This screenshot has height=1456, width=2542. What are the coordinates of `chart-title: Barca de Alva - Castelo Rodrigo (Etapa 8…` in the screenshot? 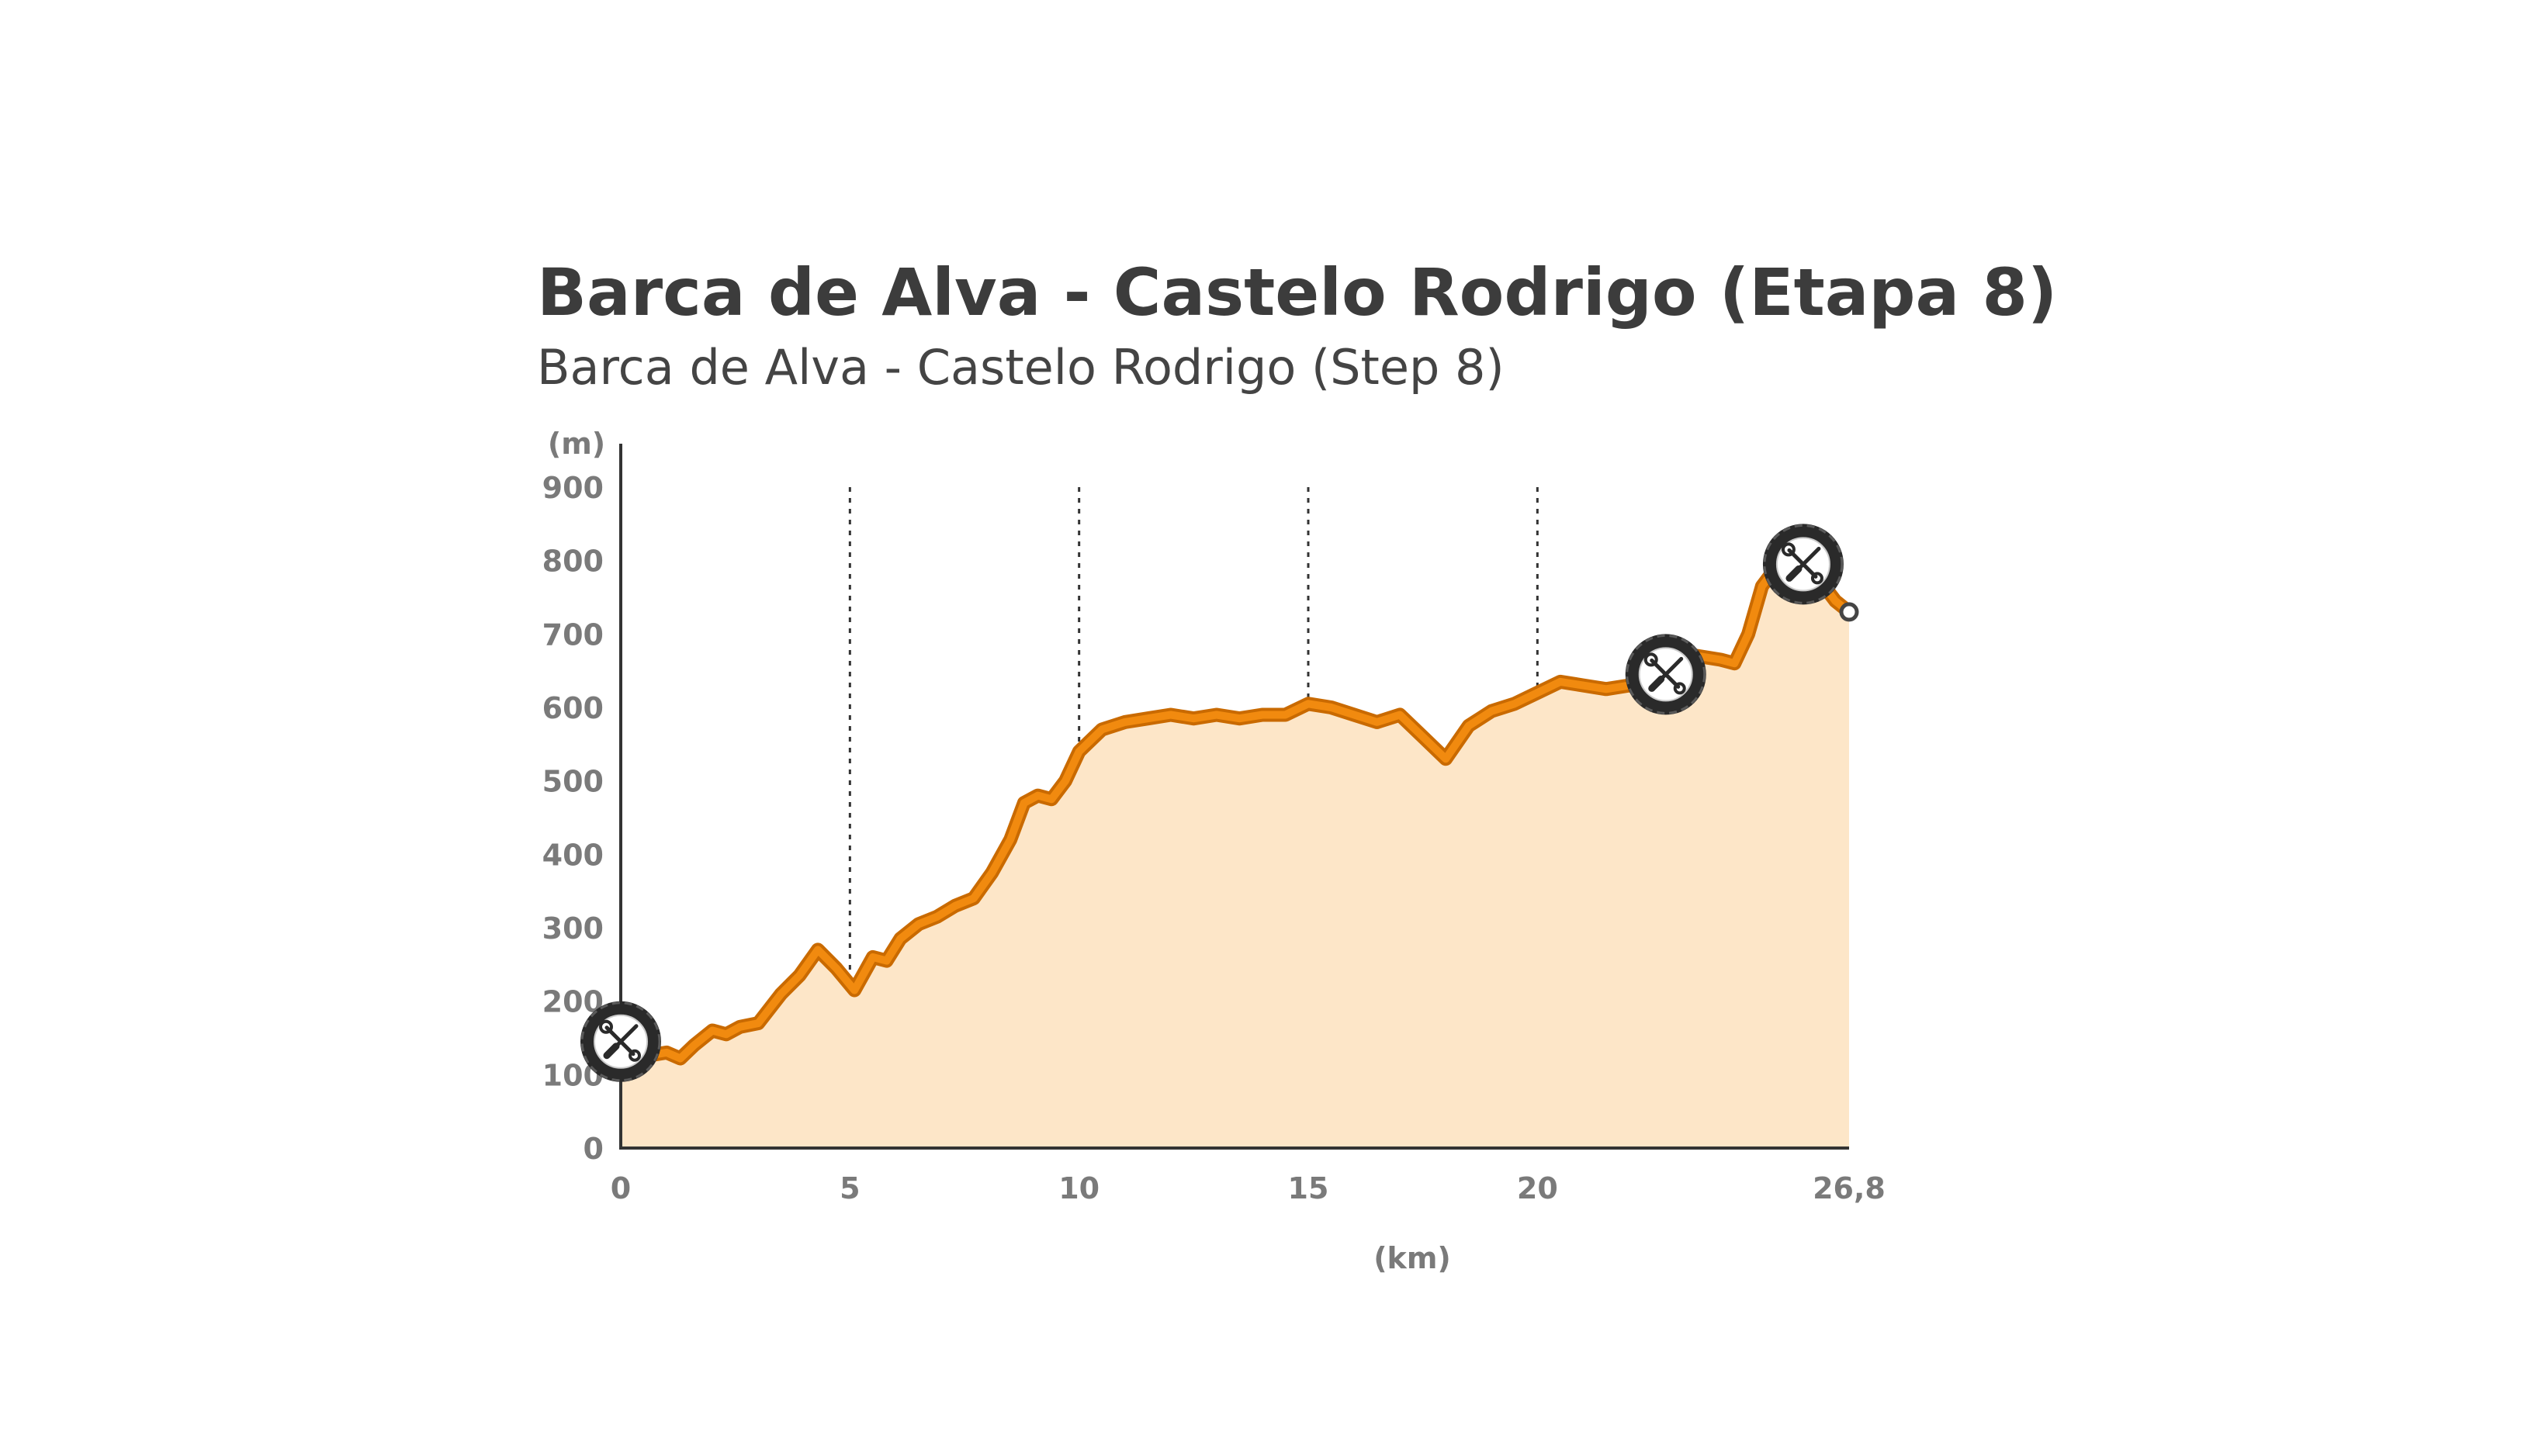 It's located at (1297, 292).